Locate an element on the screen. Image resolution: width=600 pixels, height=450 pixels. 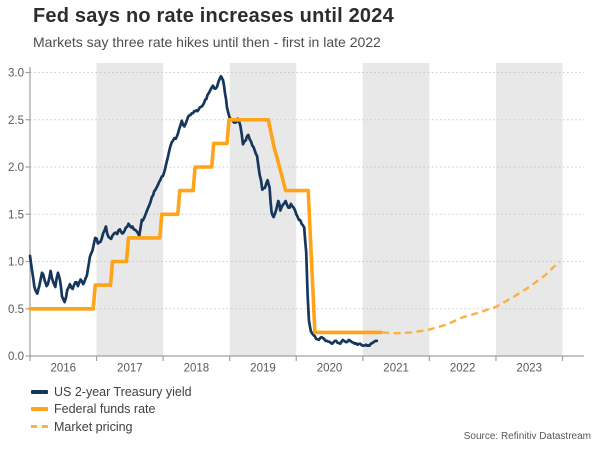
x-tick-label-2022: 2022 is located at coordinates (463, 369).